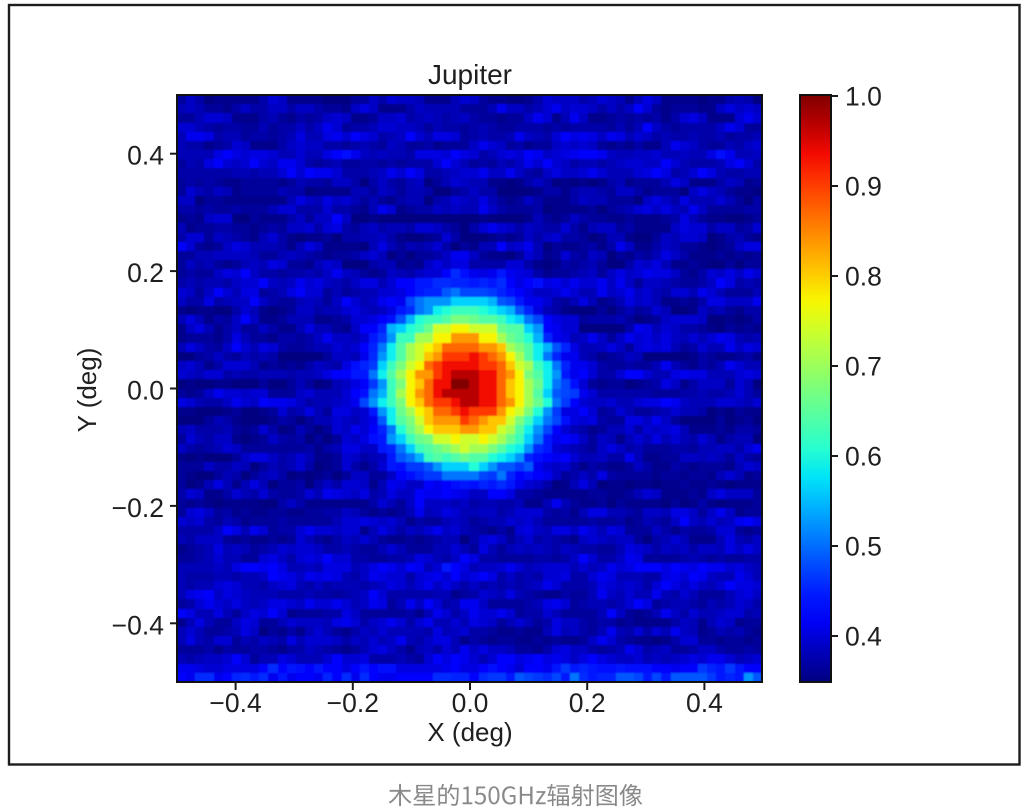 This screenshot has width=1027, height=812. I want to click on svg-text: 0.6, so click(863, 457).